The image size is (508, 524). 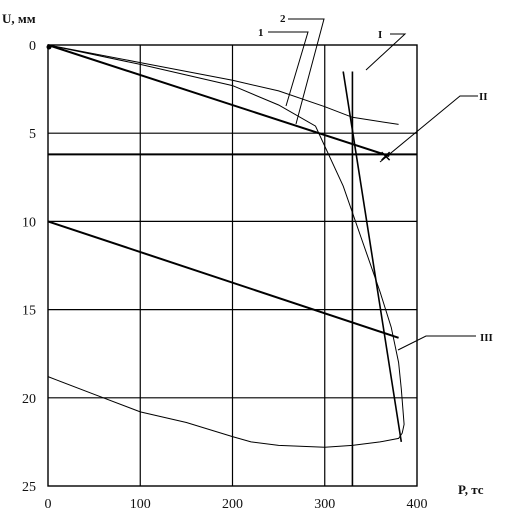 What do you see at coordinates (19, 18) in the screenshot?
I see `y-axis-label: U, мм` at bounding box center [19, 18].